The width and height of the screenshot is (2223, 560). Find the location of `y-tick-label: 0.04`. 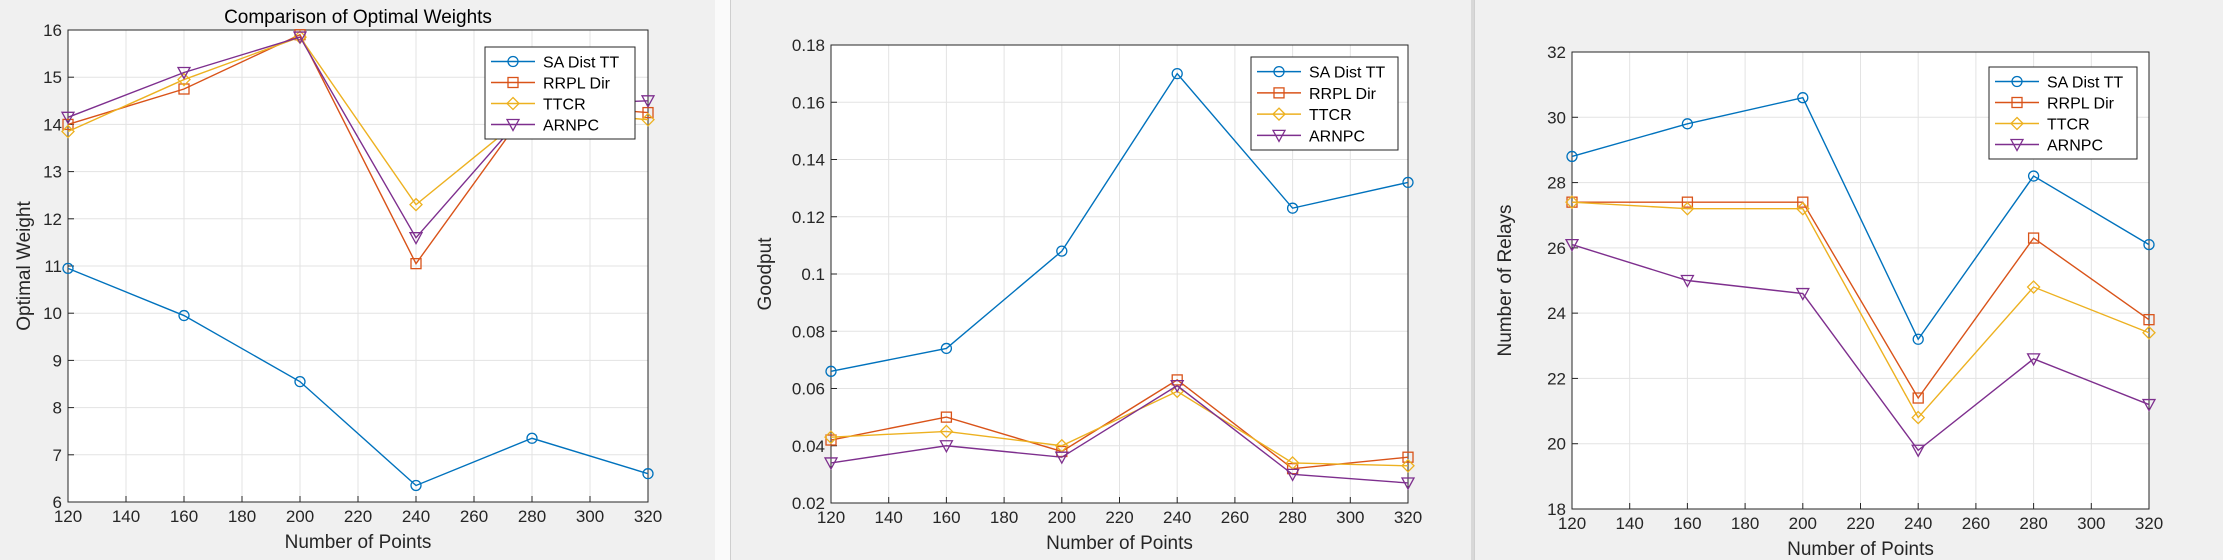

y-tick-label: 0.04 is located at coordinates (808, 446).